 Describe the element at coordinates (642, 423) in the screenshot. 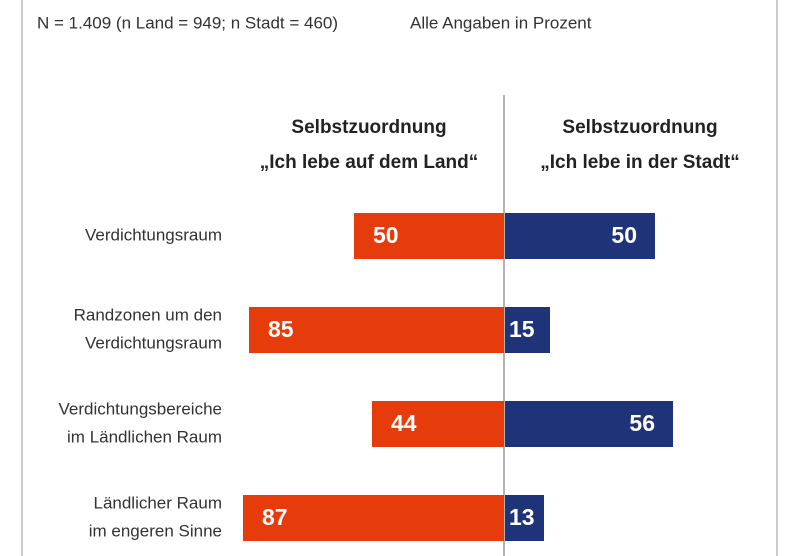

I see `value-label: 56` at that location.